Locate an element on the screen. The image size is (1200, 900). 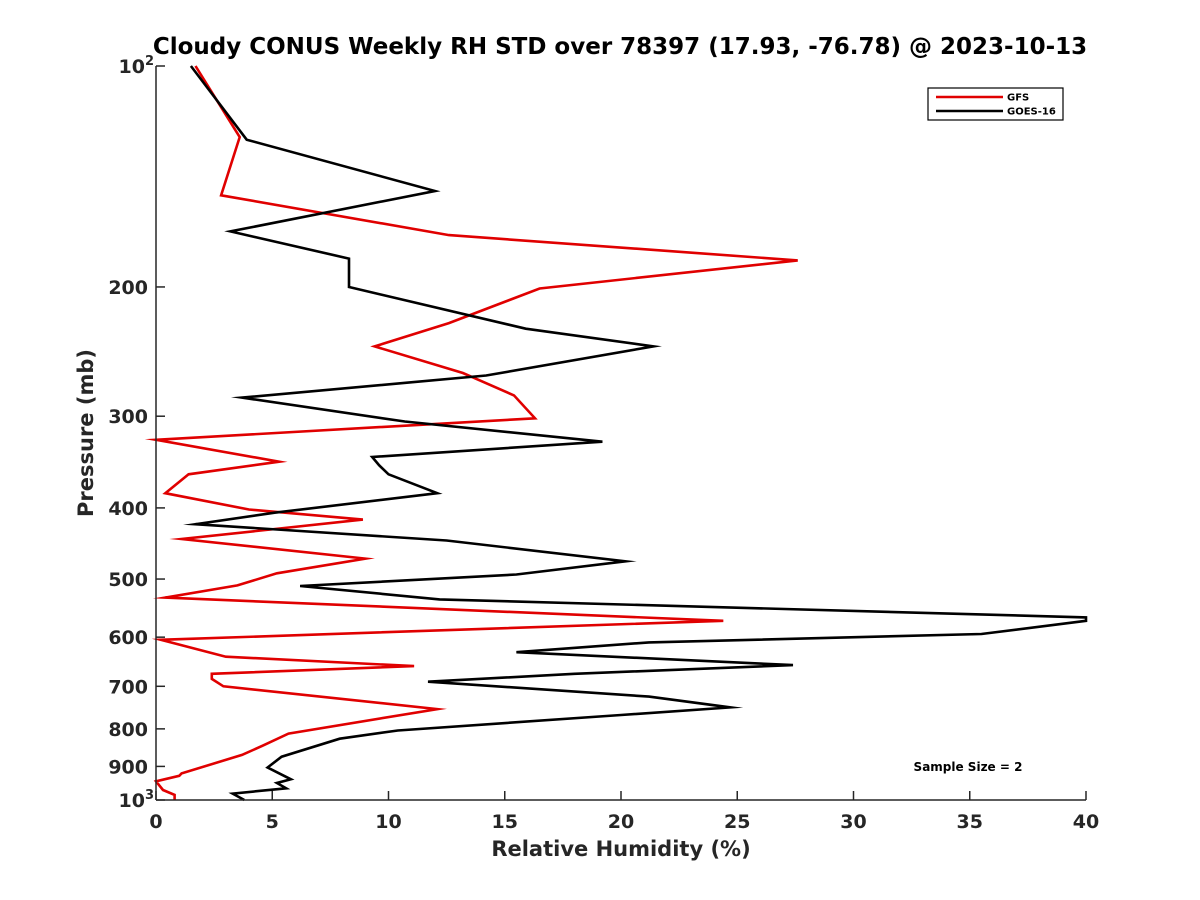
x-tick-label: 30 is located at coordinates (853, 822).